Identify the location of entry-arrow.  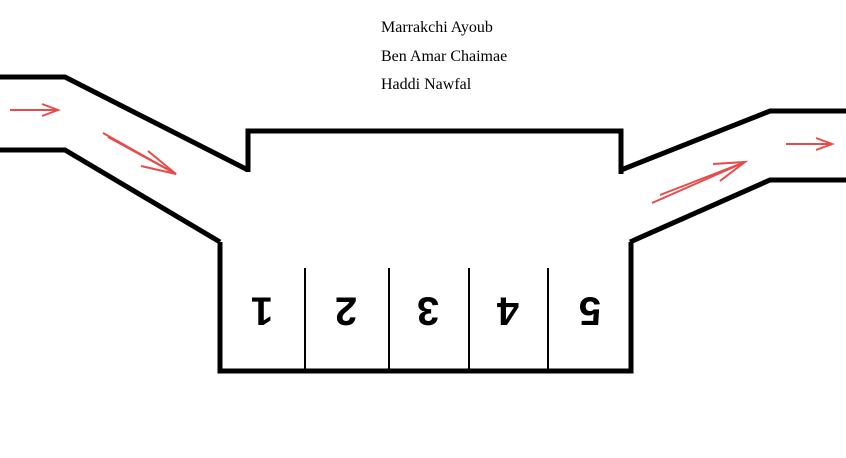
(35, 110).